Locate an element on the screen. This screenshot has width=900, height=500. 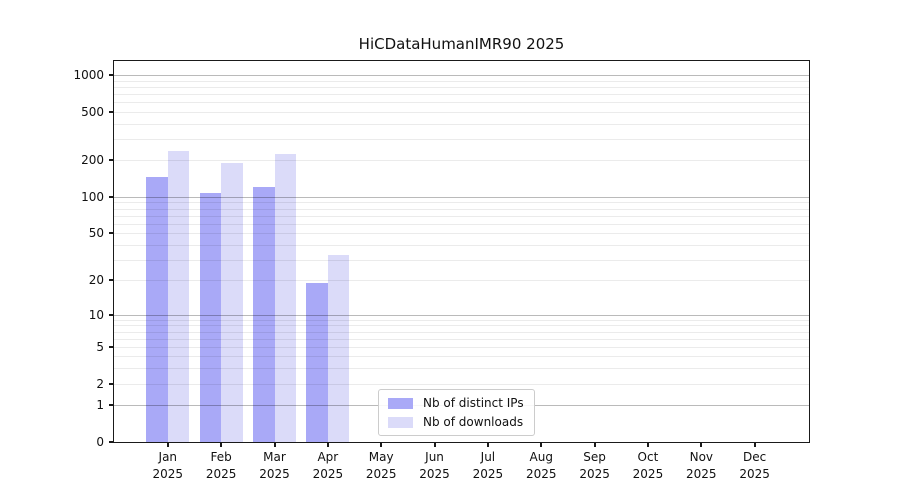
legend-item-downloads: Nb of downloads is located at coordinates (456, 422).